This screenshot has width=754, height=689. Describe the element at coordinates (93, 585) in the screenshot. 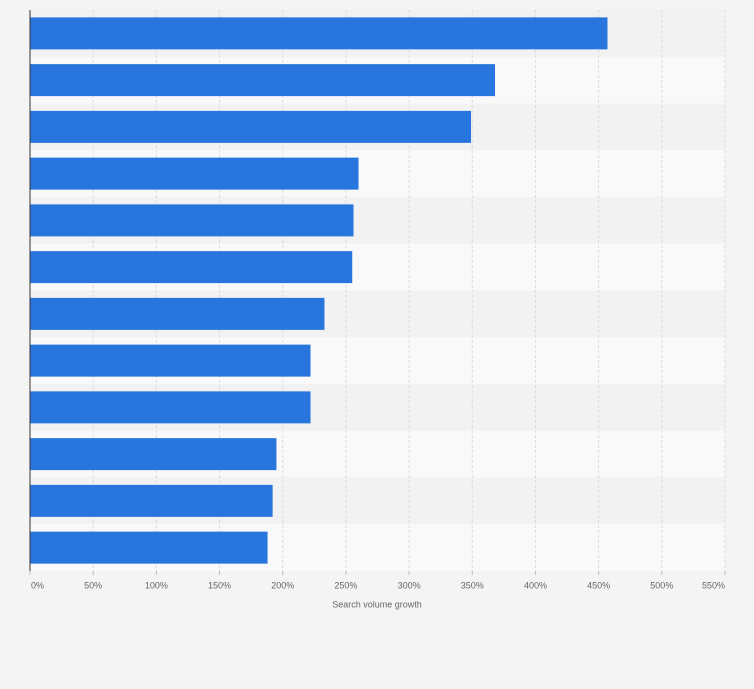

I see `x-tick-label: 50%` at that location.